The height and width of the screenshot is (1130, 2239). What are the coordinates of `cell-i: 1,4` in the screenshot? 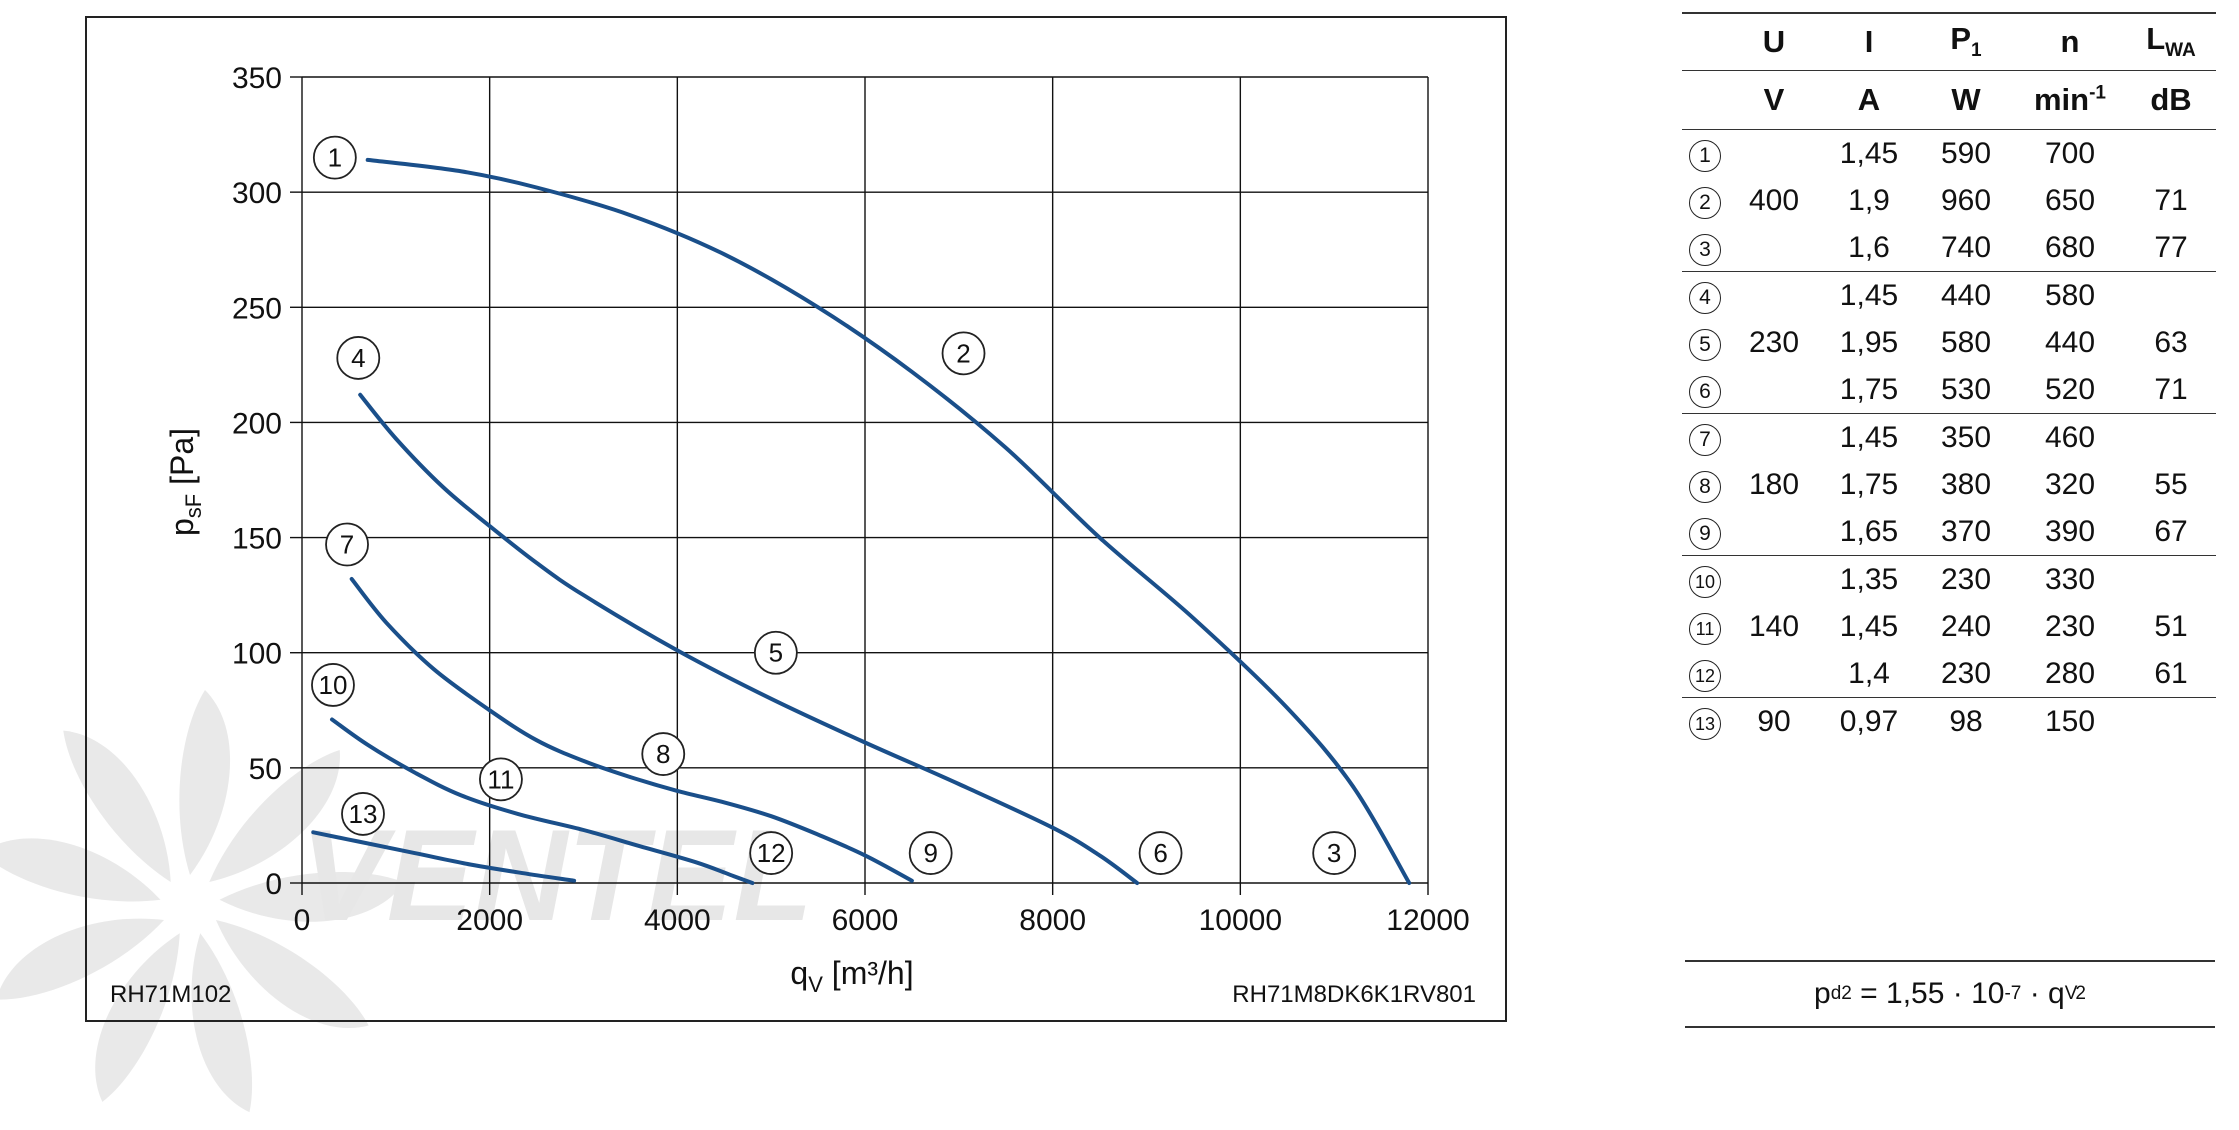 It's located at (1869, 673).